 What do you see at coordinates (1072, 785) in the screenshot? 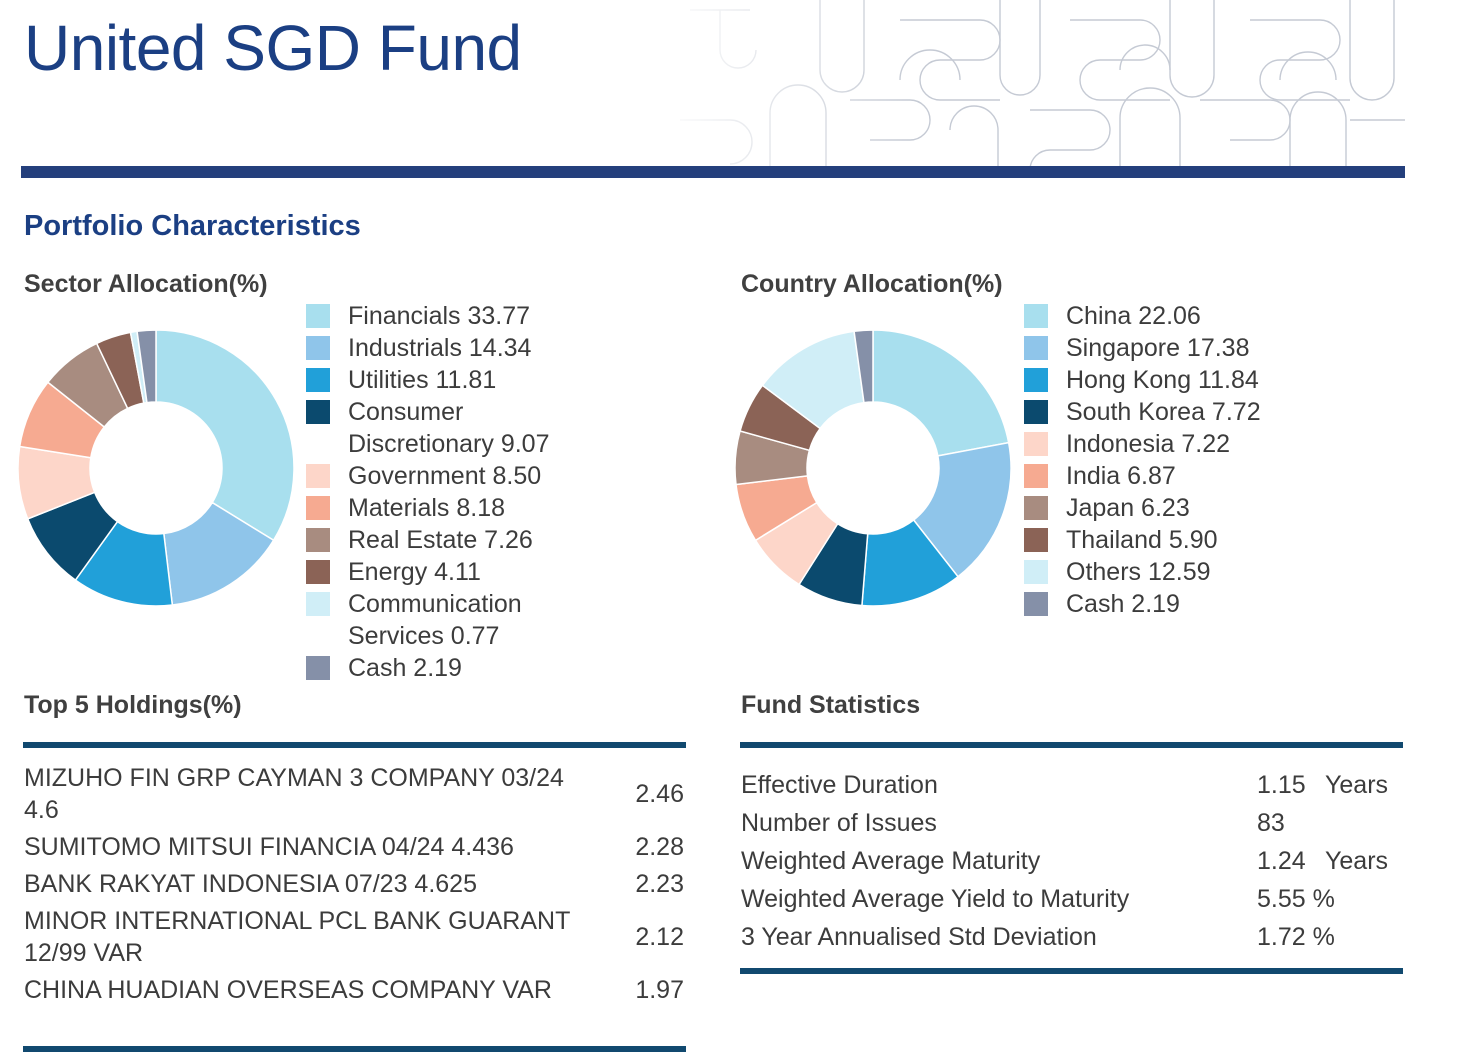
I see `stat-row: Effective Duration 1.15 Years` at bounding box center [1072, 785].